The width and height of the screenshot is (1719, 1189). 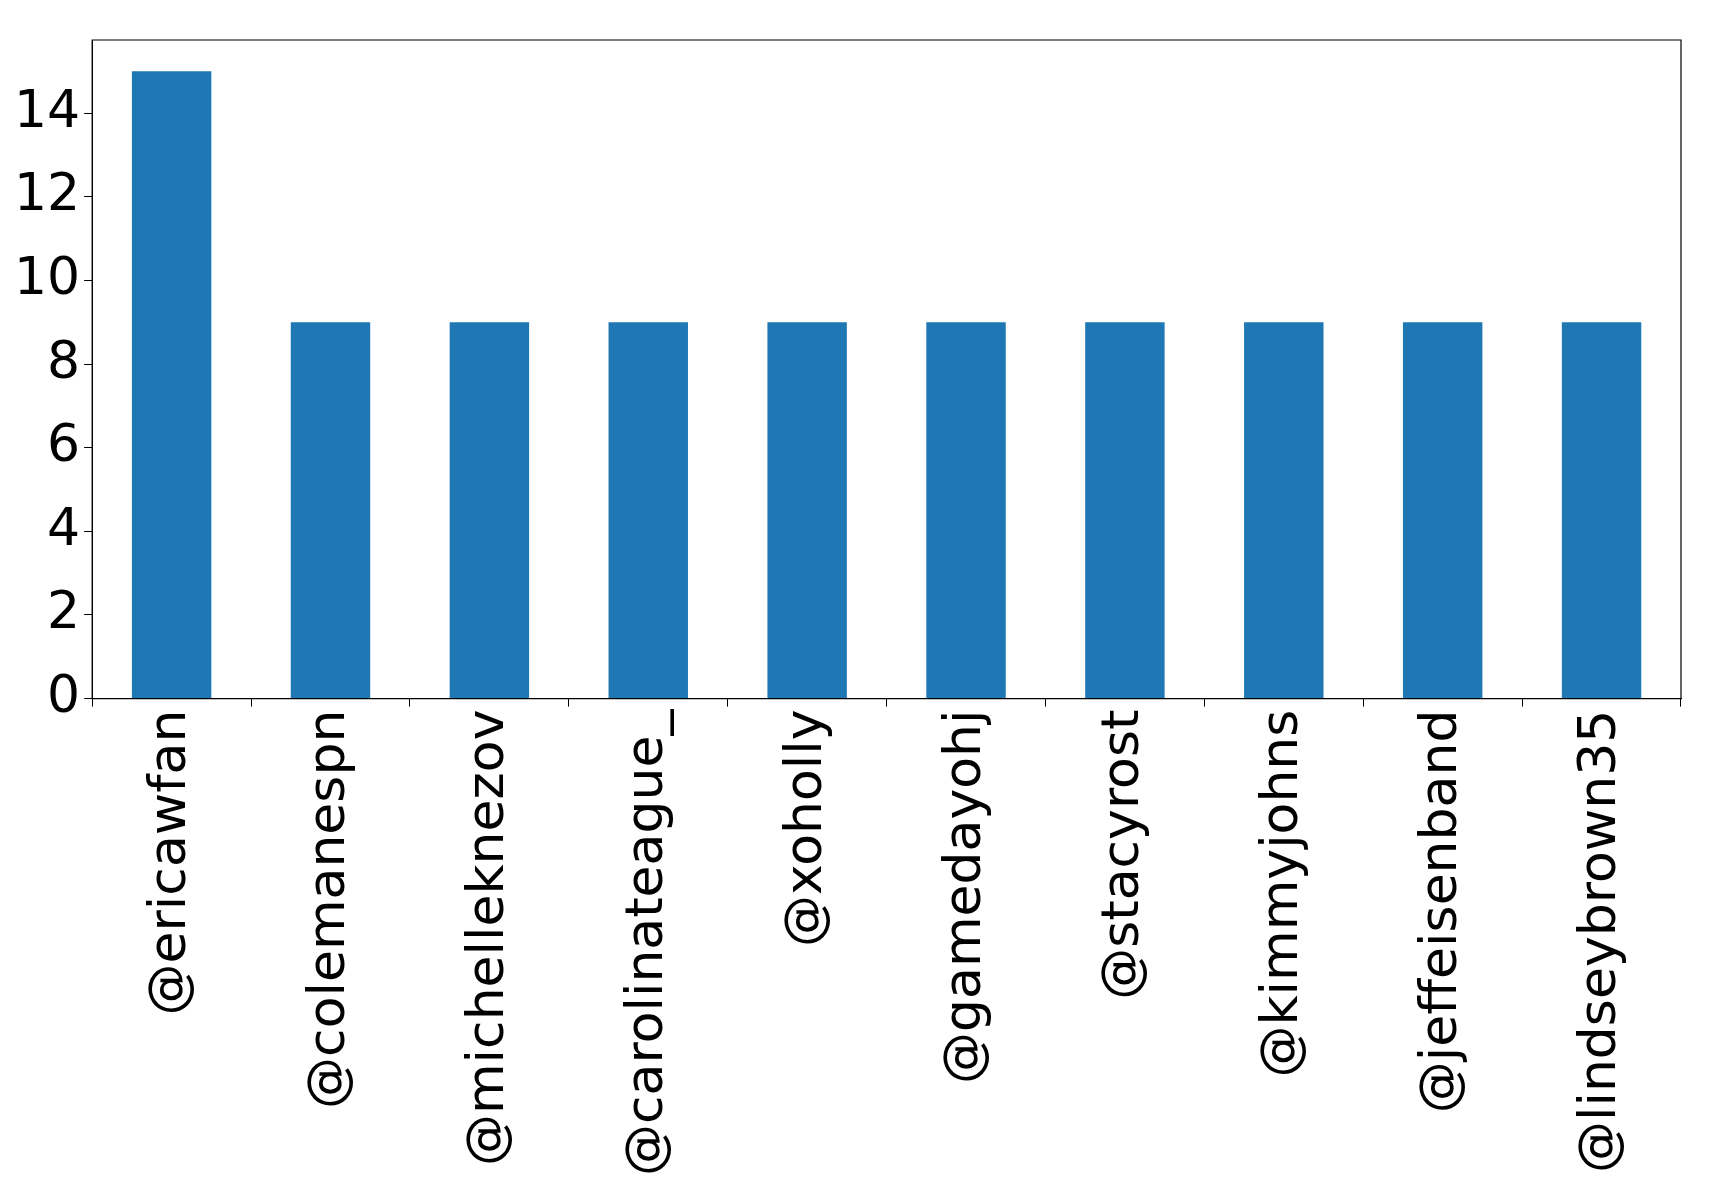 What do you see at coordinates (64, 610) in the screenshot?
I see `y-tick-label: 2` at bounding box center [64, 610].